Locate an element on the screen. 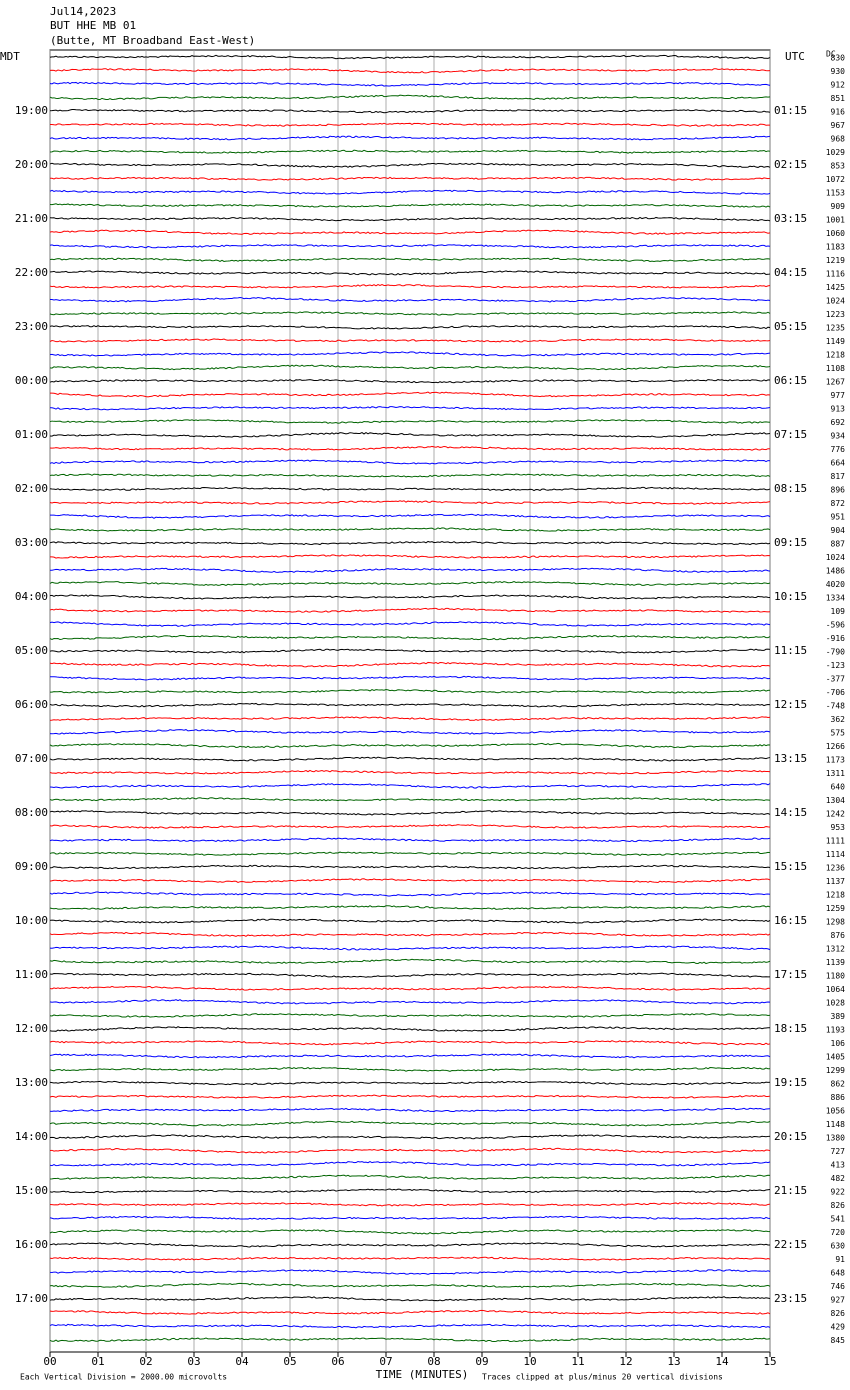 Image resolution: width=850 pixels, height=1390 pixels. left-unit: MDT is located at coordinates (10, 56).